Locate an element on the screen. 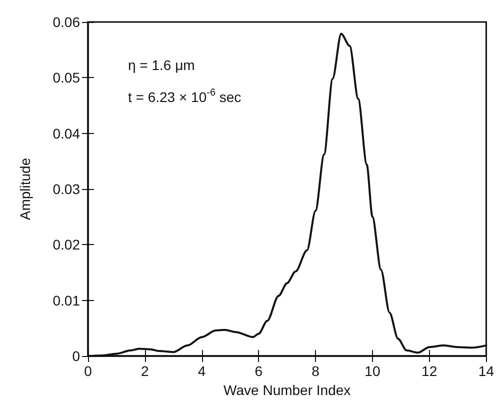 The height and width of the screenshot is (408, 497). y-tick-label: 0.06 is located at coordinates (66, 22).